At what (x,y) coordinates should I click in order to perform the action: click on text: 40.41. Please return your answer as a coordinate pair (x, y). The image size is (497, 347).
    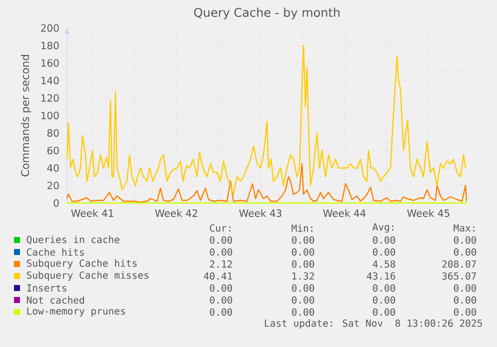
    Looking at the image, I should click on (218, 276).